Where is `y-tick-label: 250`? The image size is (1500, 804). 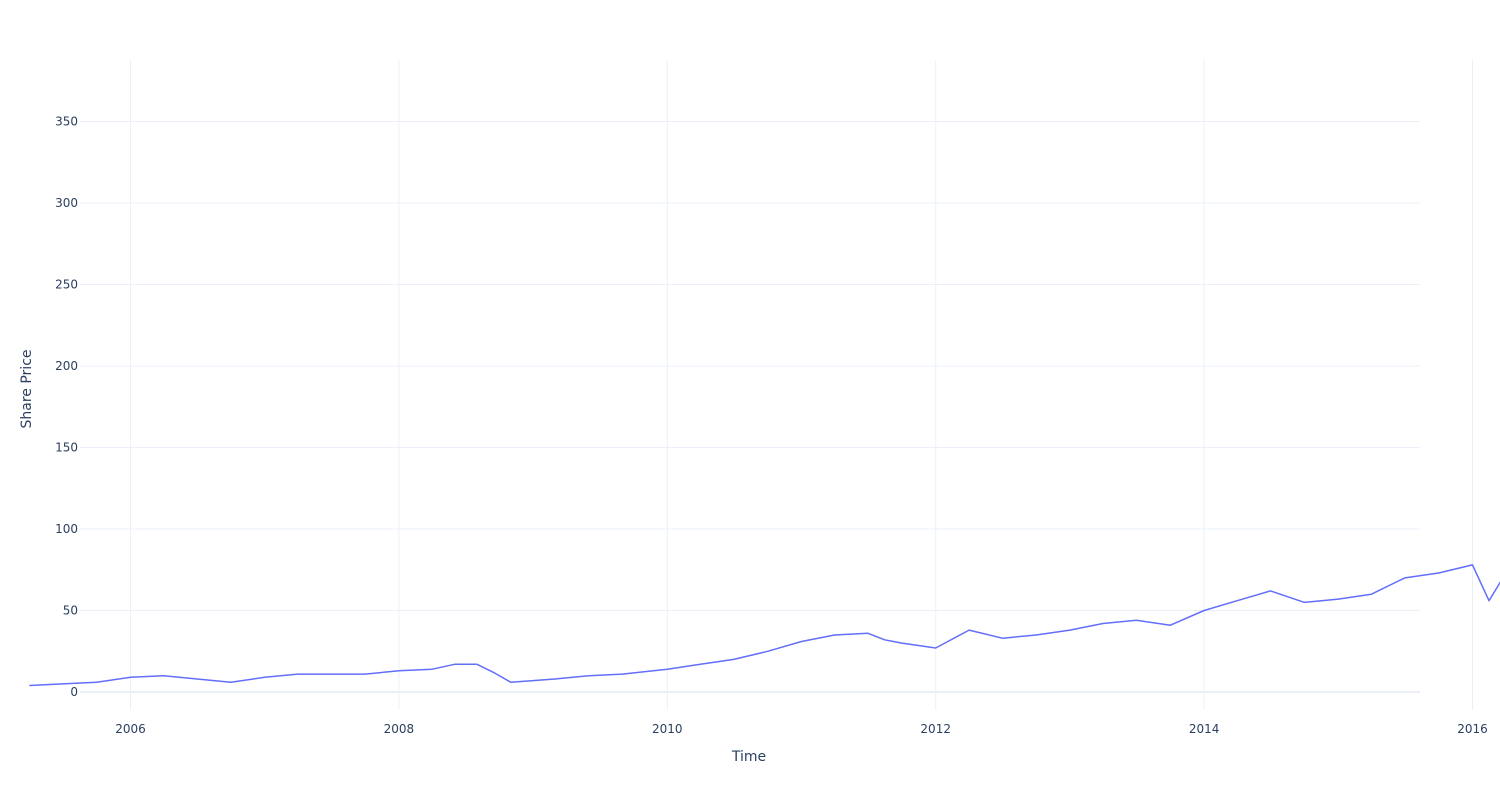
y-tick-label: 250 is located at coordinates (66, 285).